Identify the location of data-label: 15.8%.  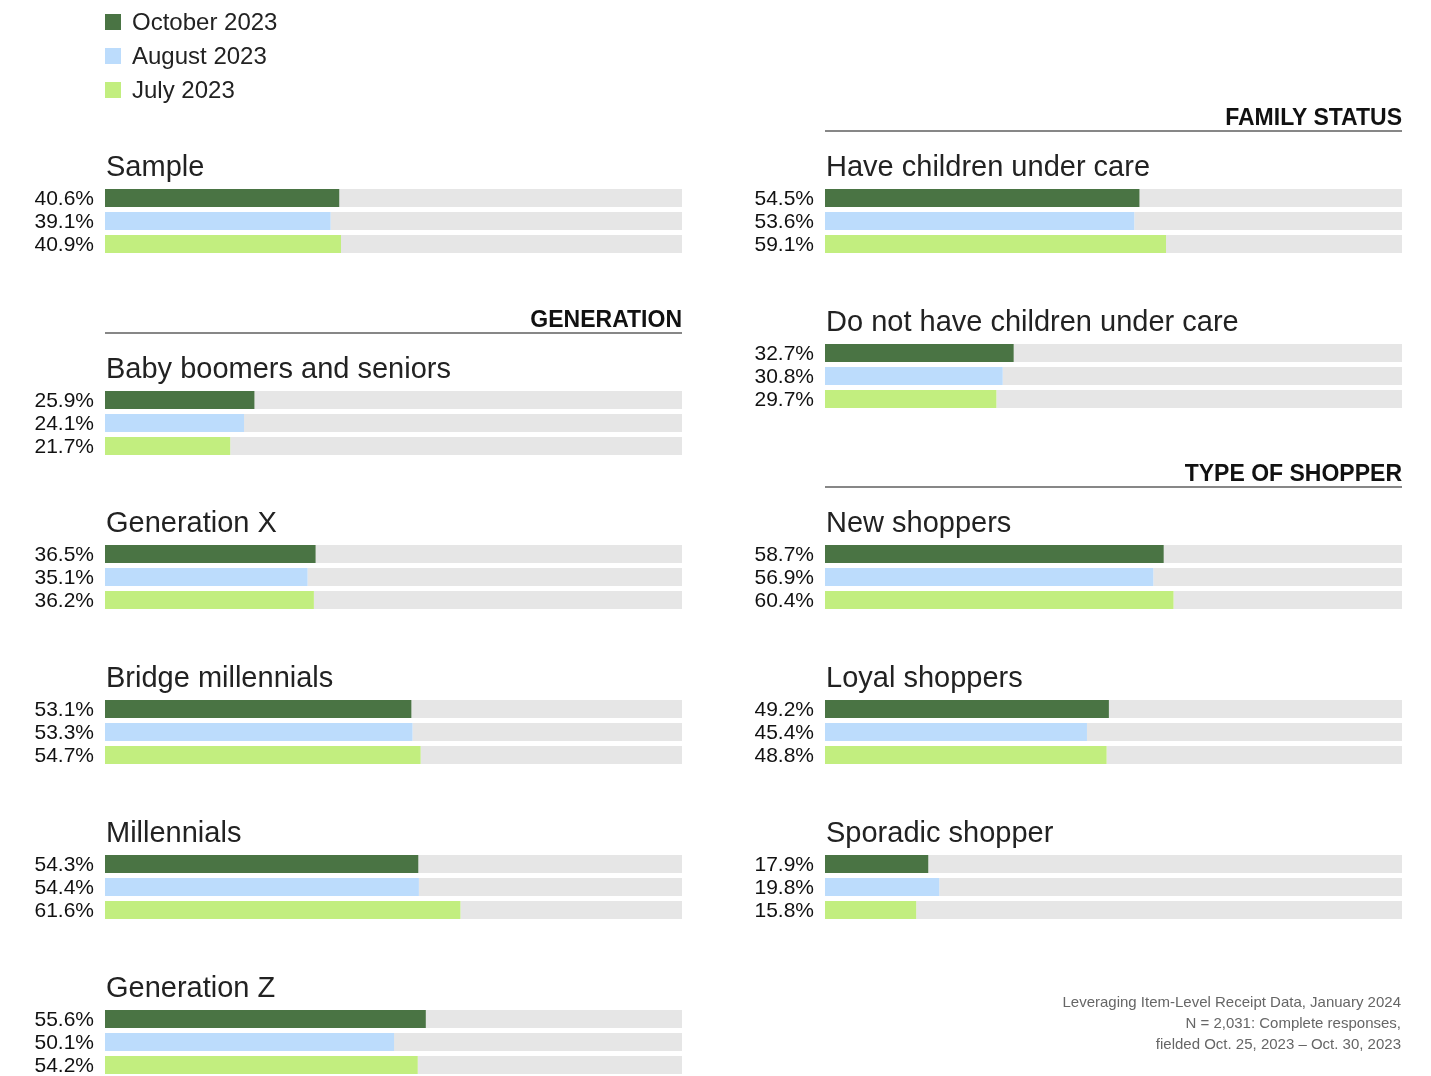
(784, 909).